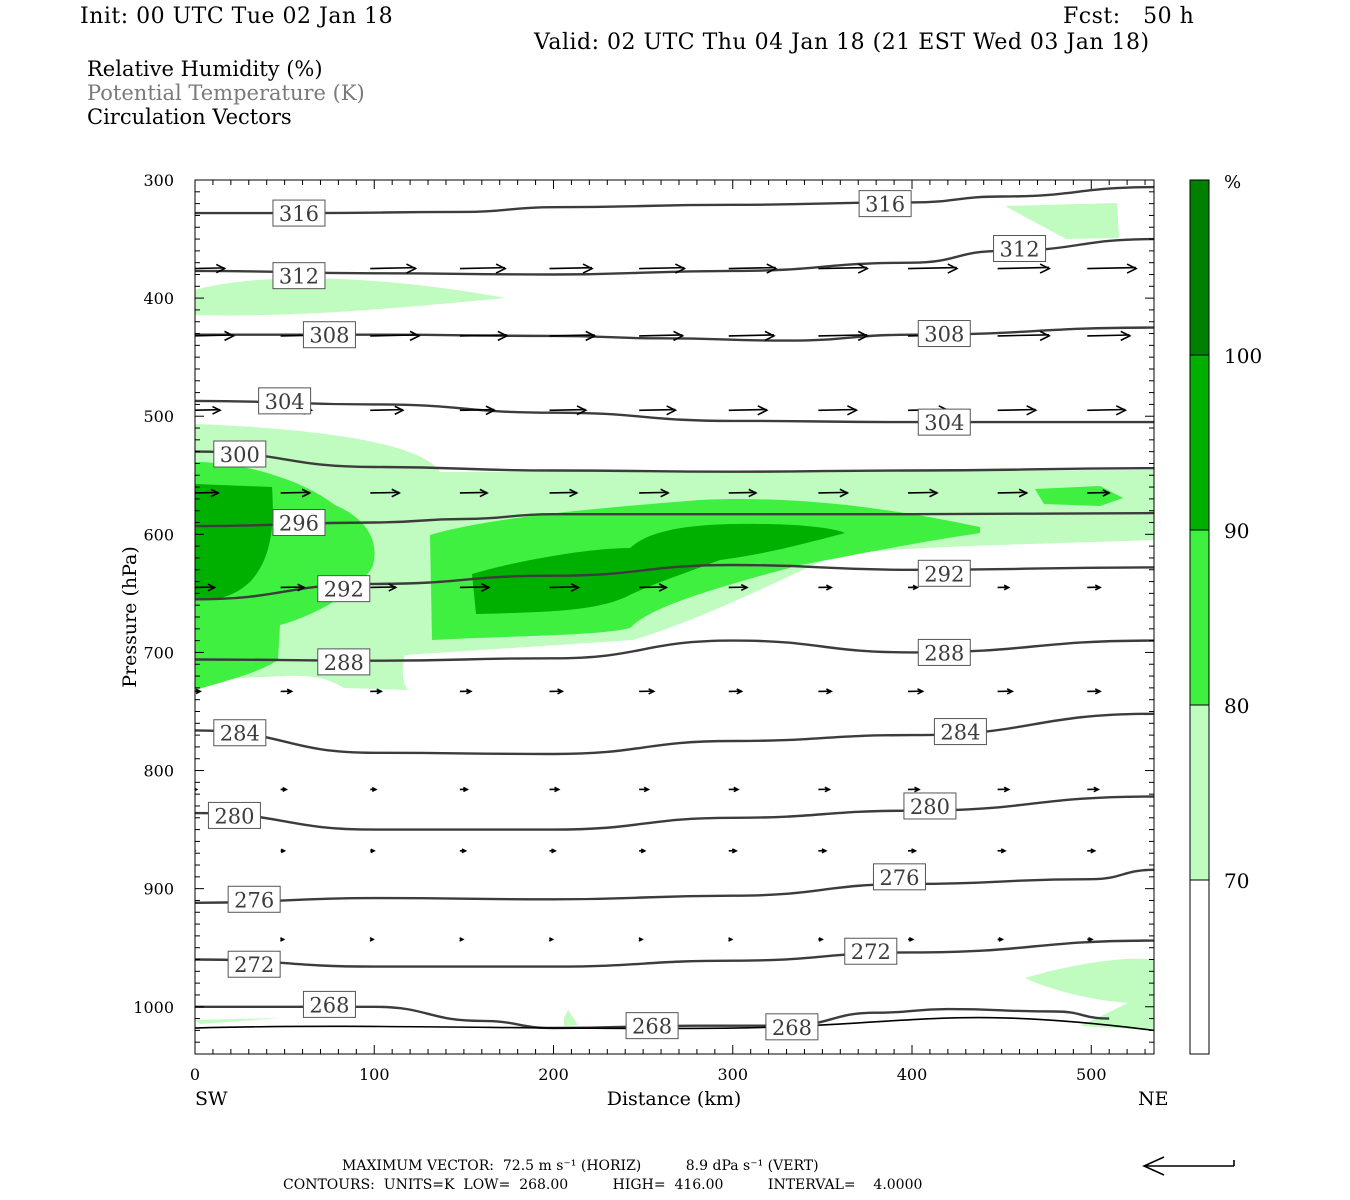 This screenshot has width=1350, height=1200. I want to click on x-tick-label: 100, so click(374, 1074).